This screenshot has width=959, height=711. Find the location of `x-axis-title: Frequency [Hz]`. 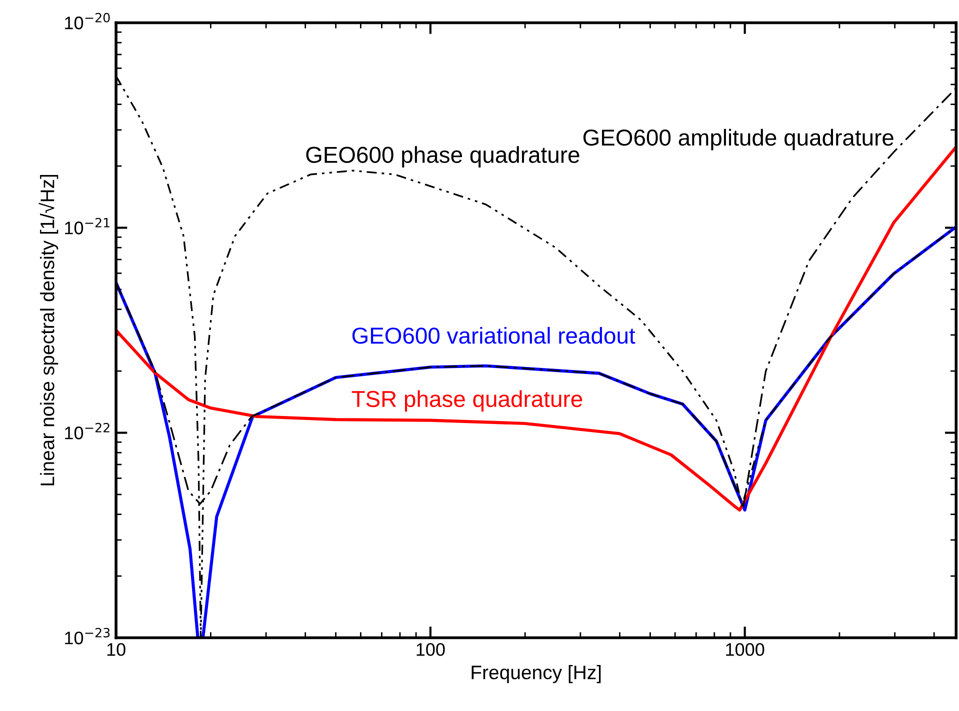

x-axis-title: Frequency [Hz] is located at coordinates (536, 674).